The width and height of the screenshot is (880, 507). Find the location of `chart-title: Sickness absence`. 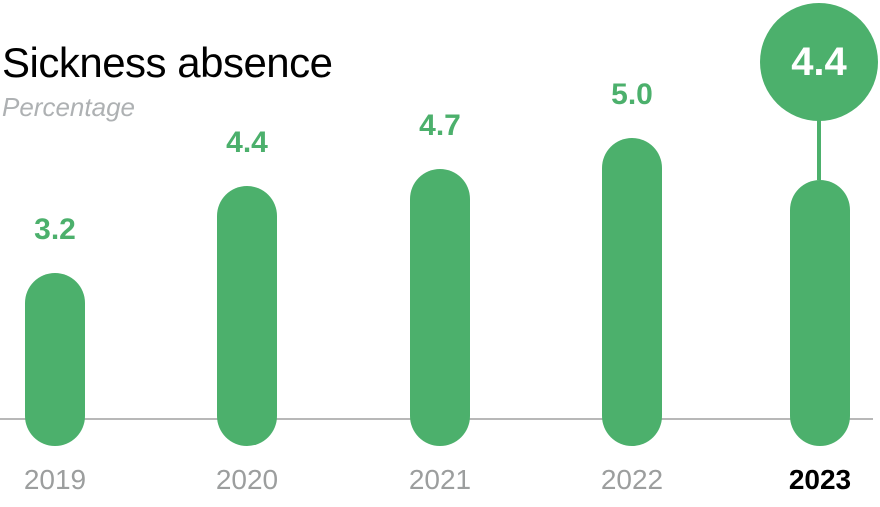

chart-title: Sickness absence is located at coordinates (167, 62).